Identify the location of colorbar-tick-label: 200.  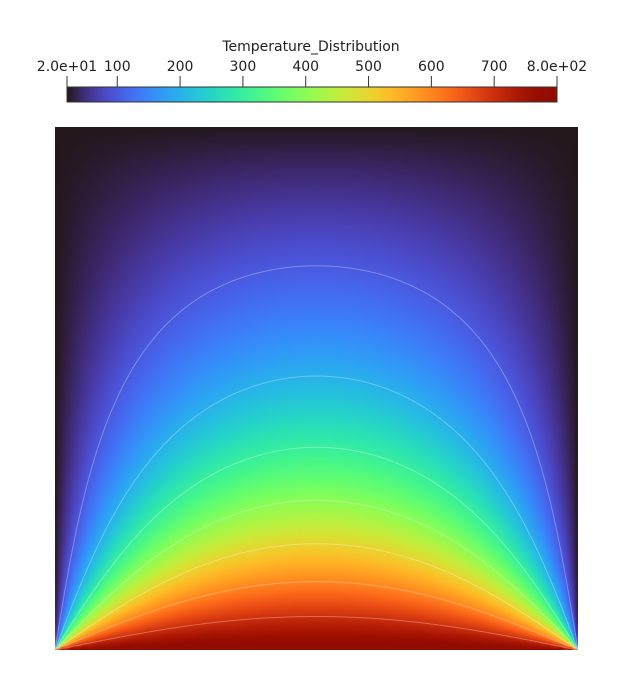
(180, 67).